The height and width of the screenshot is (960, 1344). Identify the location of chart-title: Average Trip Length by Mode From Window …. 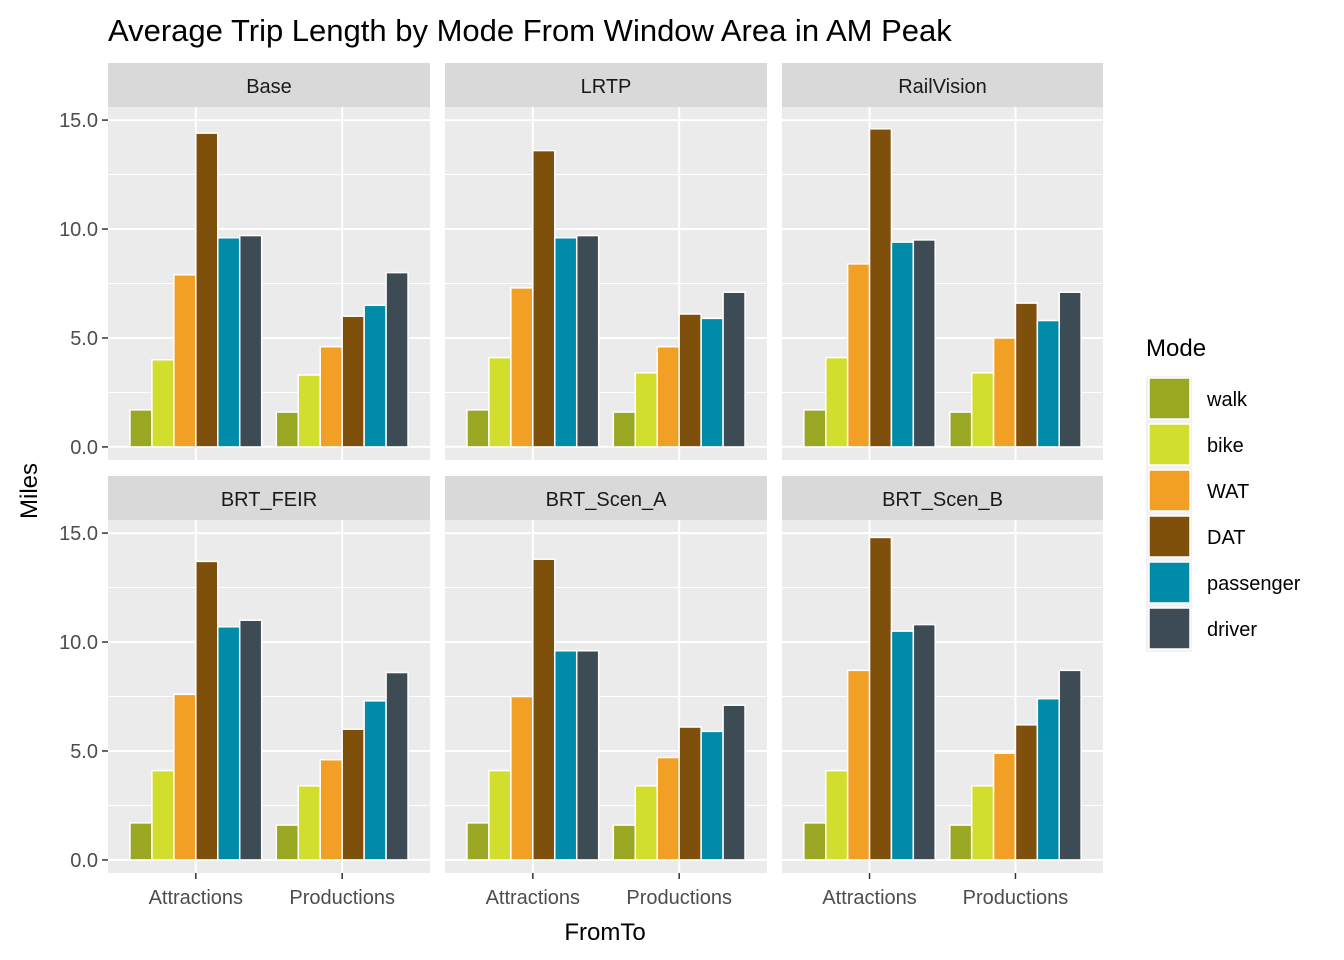
(530, 30).